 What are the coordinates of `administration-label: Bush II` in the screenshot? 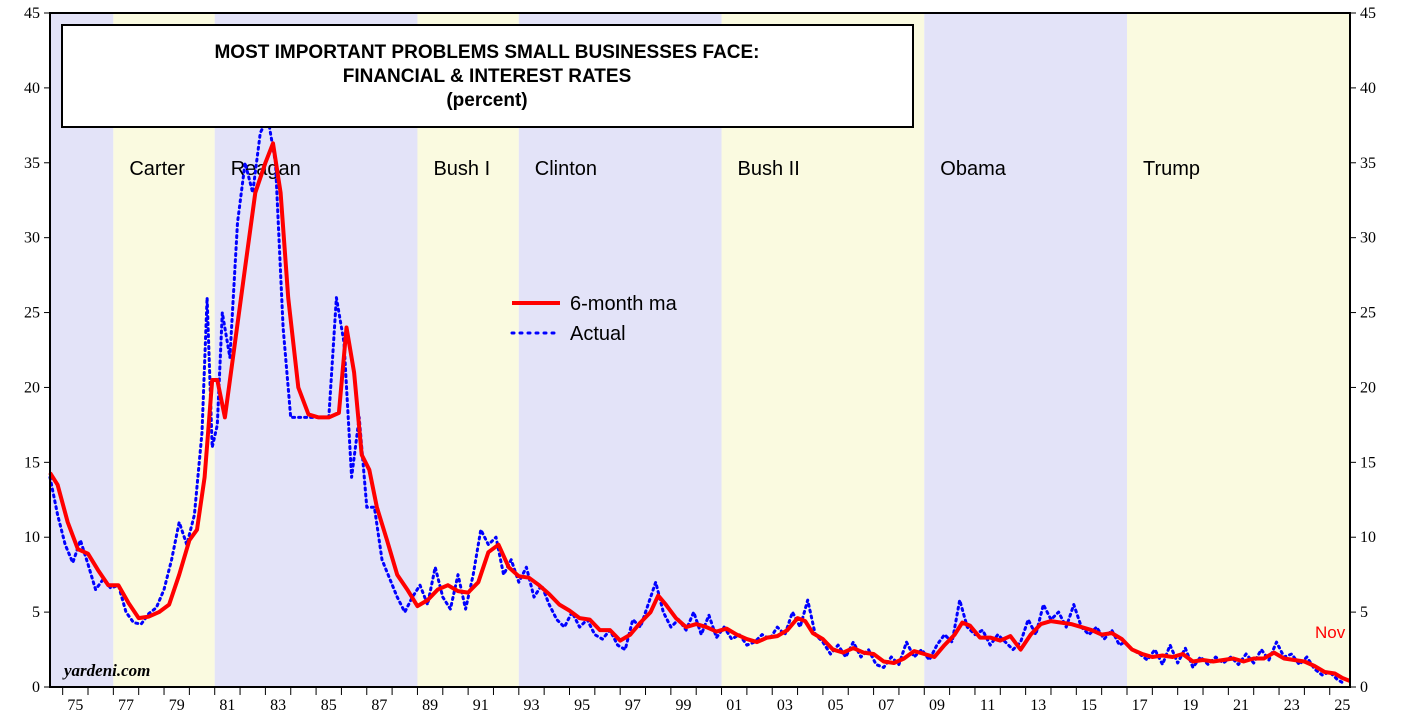 It's located at (769, 169).